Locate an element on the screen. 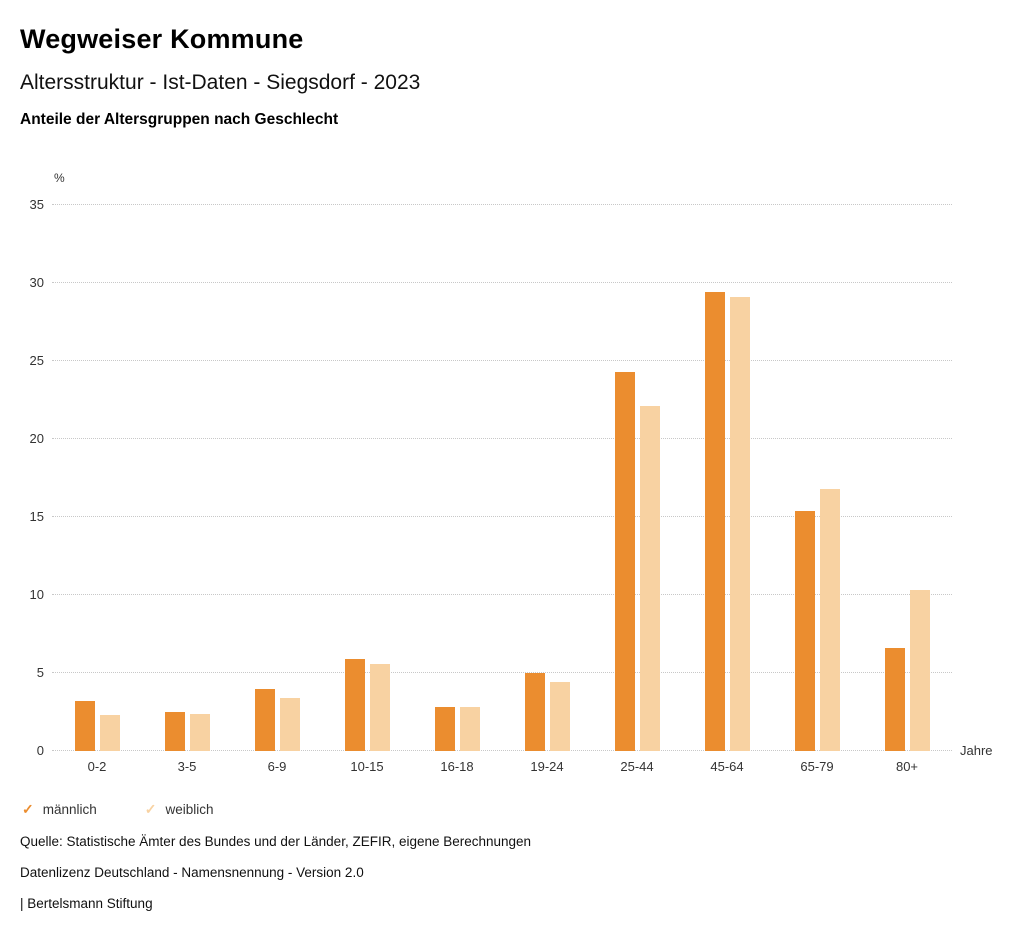 This screenshot has width=1024, height=946. bar-männlich-10-15 is located at coordinates (354, 704).